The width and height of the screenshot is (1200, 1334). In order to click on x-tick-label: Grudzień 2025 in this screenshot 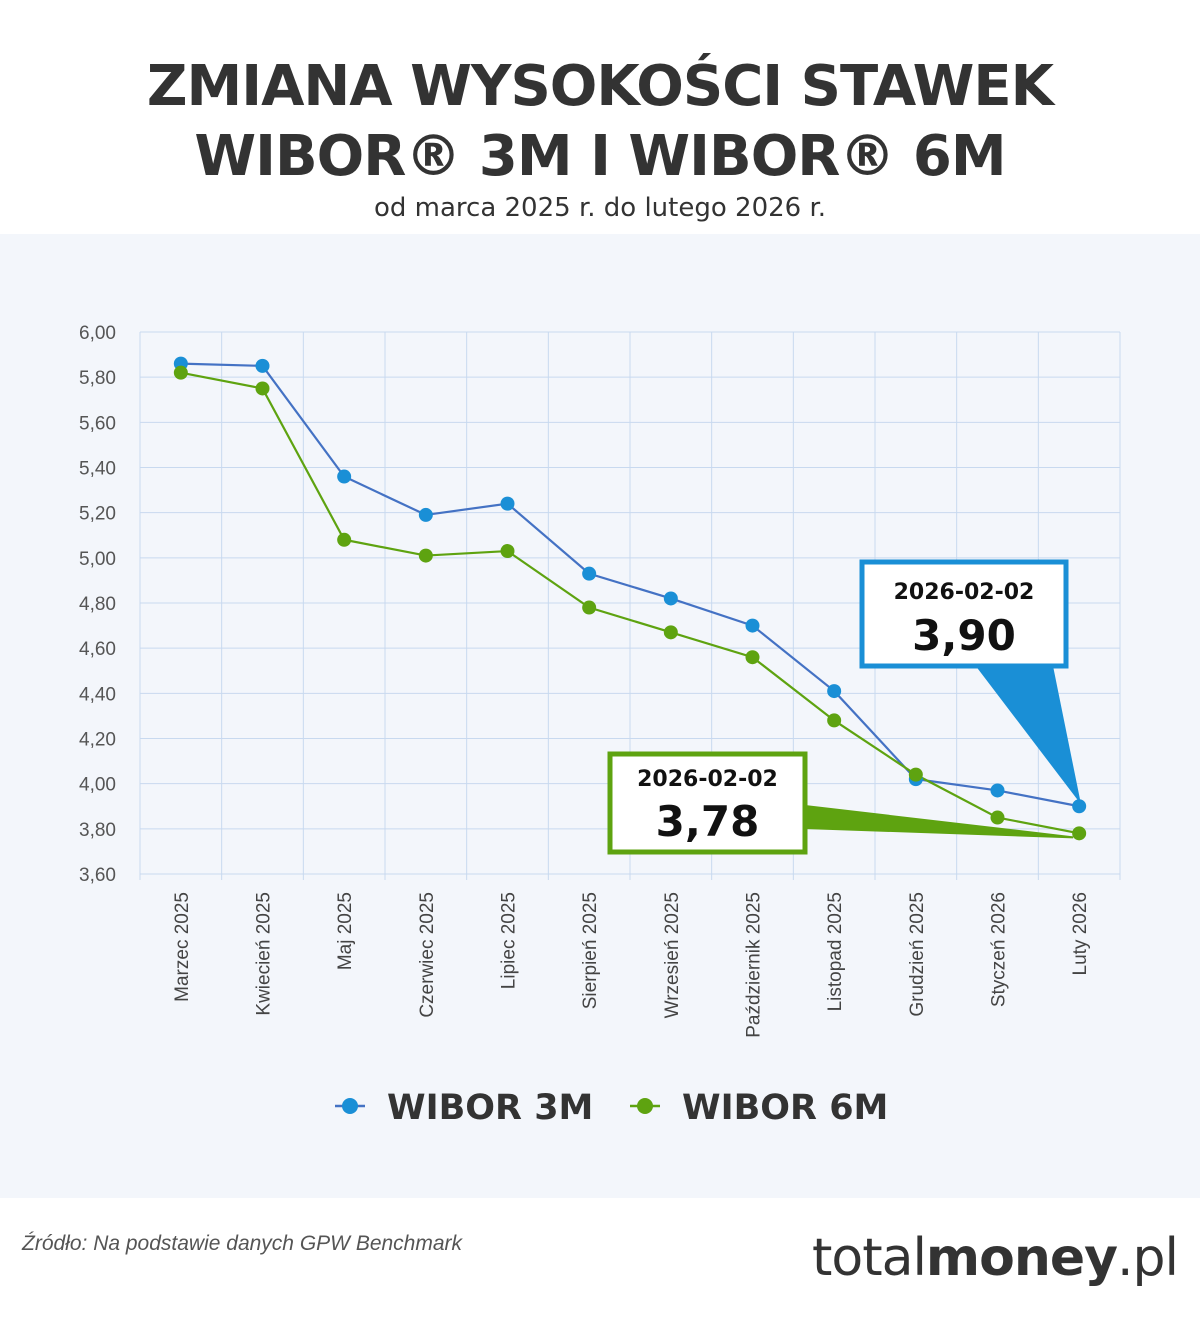, I will do `click(917, 954)`.